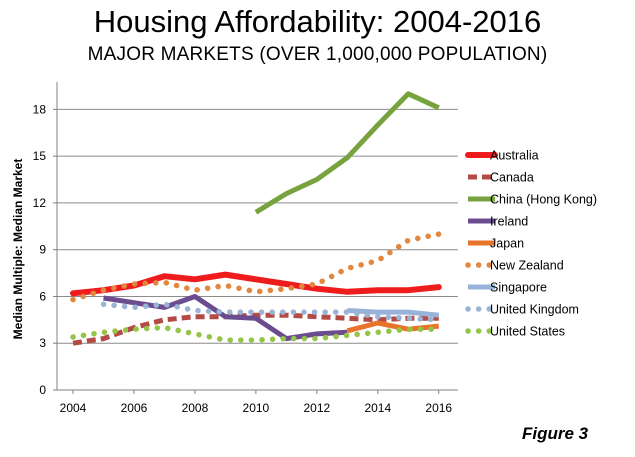 The width and height of the screenshot is (635, 457). What do you see at coordinates (256, 408) in the screenshot?
I see `x-tick-label: 2010` at bounding box center [256, 408].